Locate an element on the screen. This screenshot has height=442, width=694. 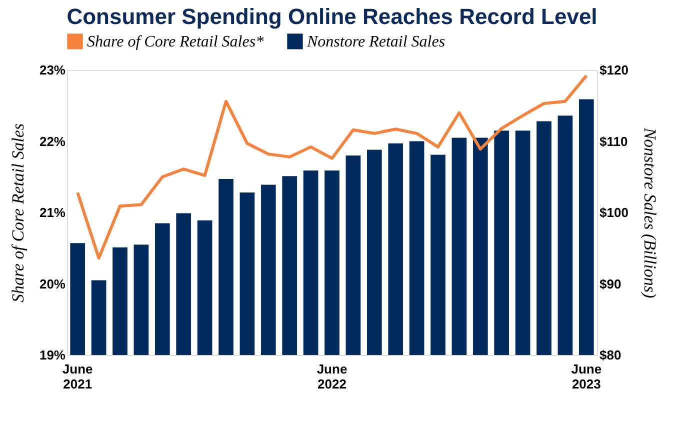
chart-title: Consumer Spending Online Reaches Record Level is located at coordinates (332, 16).